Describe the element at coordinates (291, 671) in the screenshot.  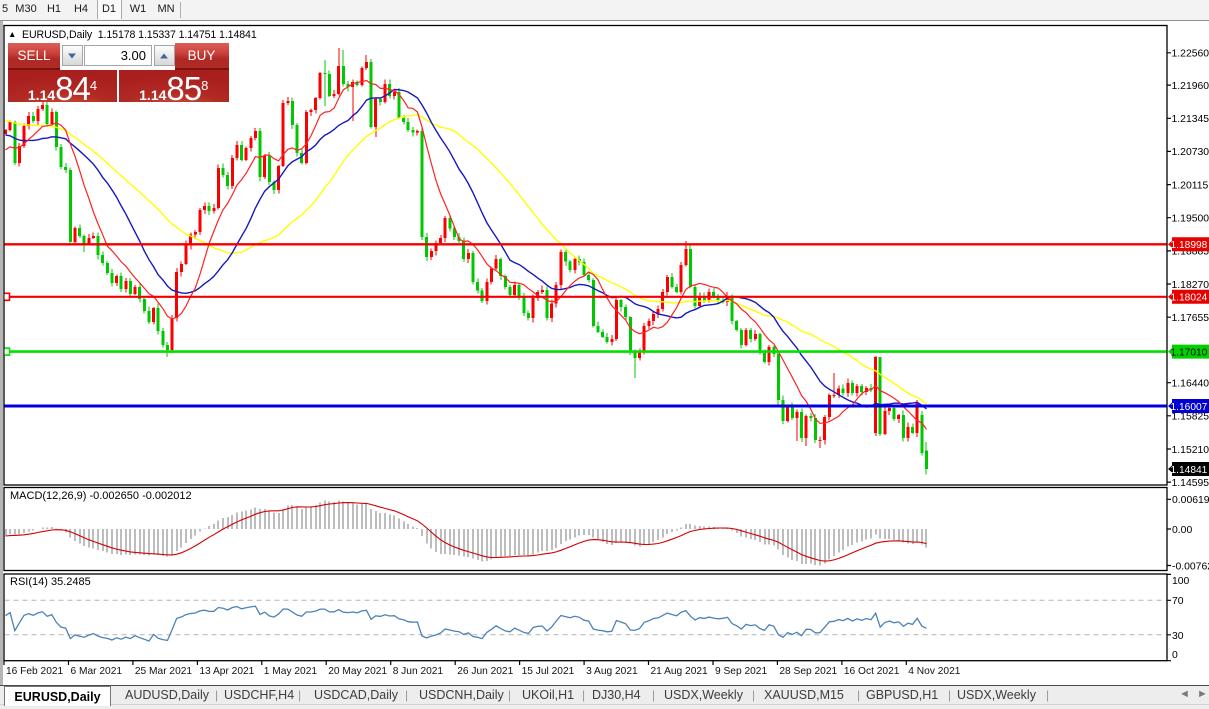
I see `svg-text: 1 May 2021` at that location.